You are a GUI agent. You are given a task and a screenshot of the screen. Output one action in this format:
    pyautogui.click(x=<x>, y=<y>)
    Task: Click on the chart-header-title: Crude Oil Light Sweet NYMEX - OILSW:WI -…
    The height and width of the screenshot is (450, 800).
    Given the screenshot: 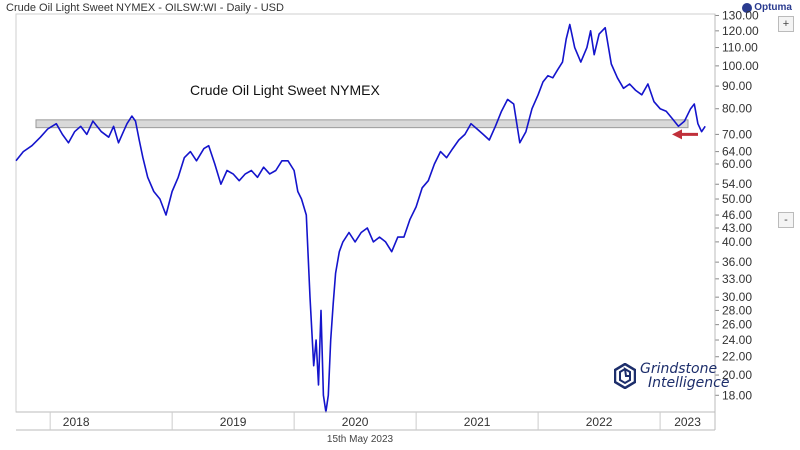 What is the action you would take?
    pyautogui.click(x=145, y=8)
    